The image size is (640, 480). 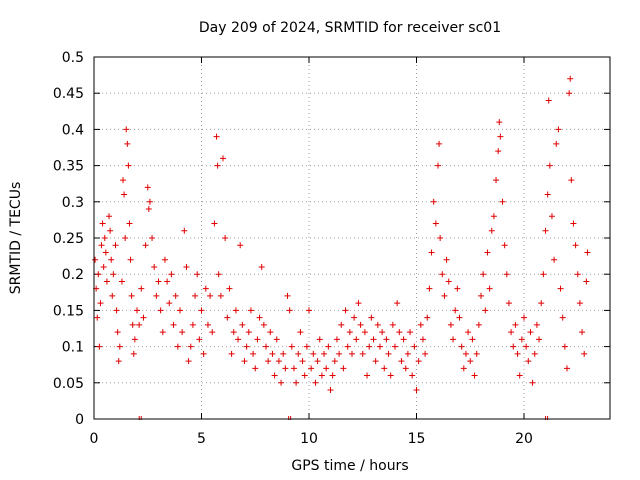 What do you see at coordinates (68, 239) in the screenshot?
I see `y-tick-label: 0.25` at bounding box center [68, 239].